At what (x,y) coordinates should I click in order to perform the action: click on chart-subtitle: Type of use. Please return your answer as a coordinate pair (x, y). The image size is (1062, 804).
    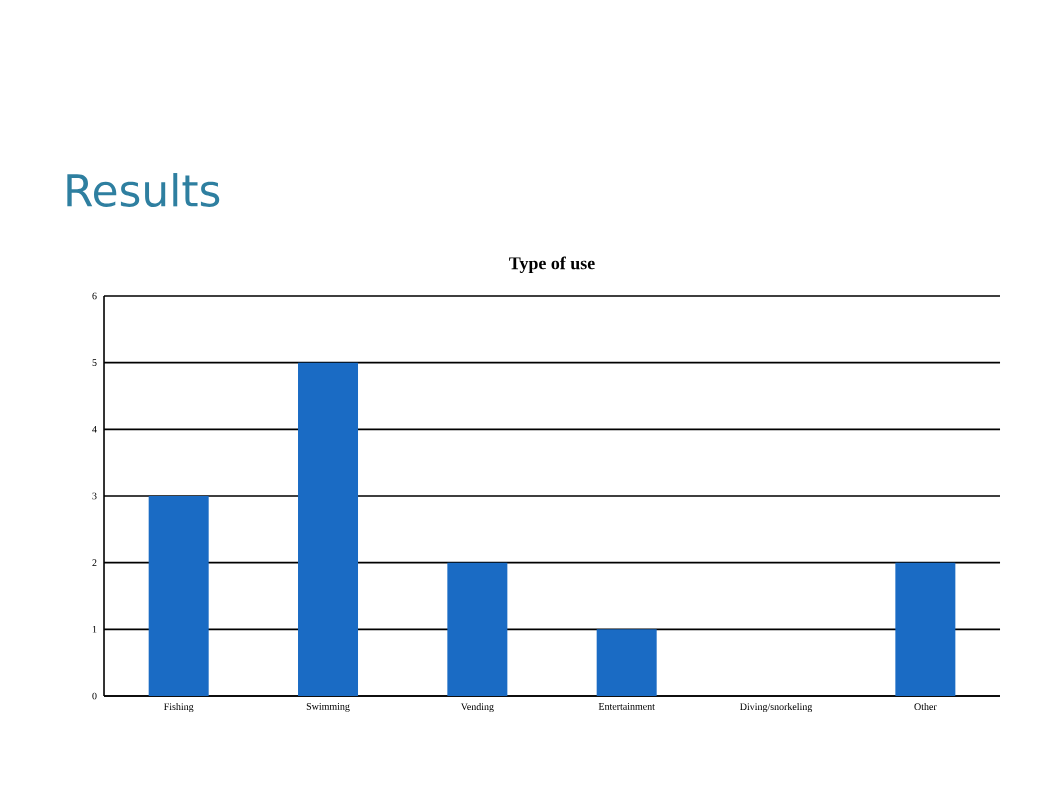
    Looking at the image, I should click on (552, 265).